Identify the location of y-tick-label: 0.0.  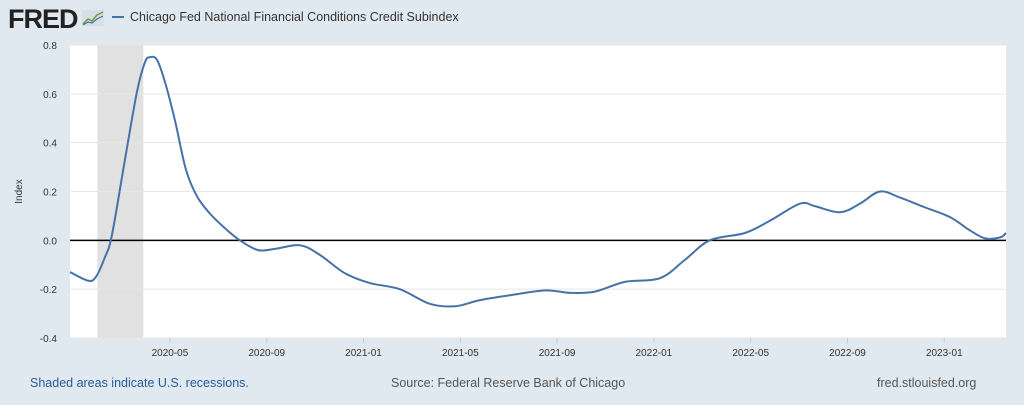
(50, 241).